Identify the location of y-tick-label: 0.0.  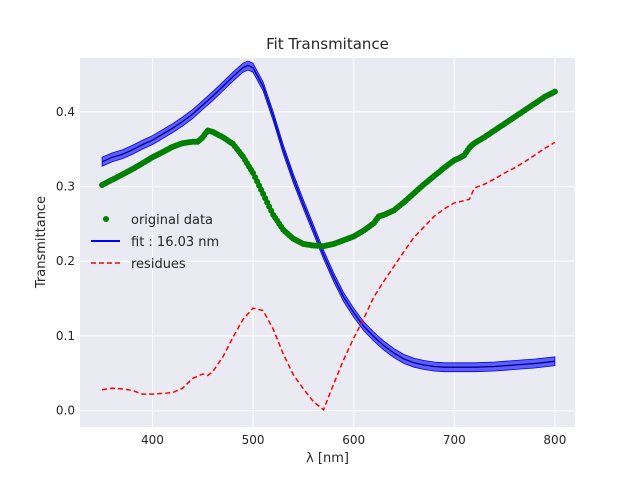
(65, 411).